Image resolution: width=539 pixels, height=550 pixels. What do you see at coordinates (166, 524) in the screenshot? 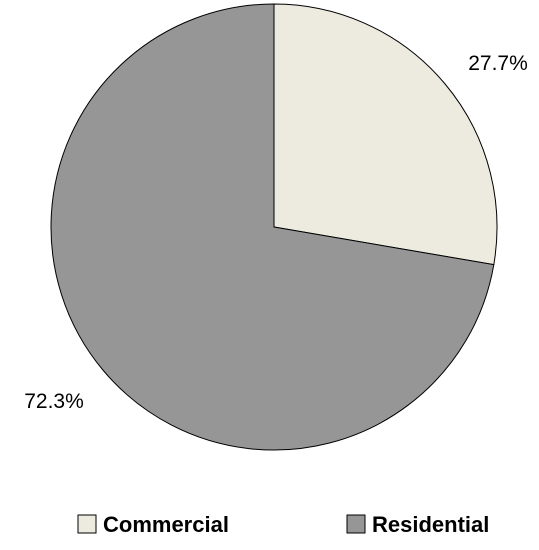
I see `legend-label-commercial: Commercial` at bounding box center [166, 524].